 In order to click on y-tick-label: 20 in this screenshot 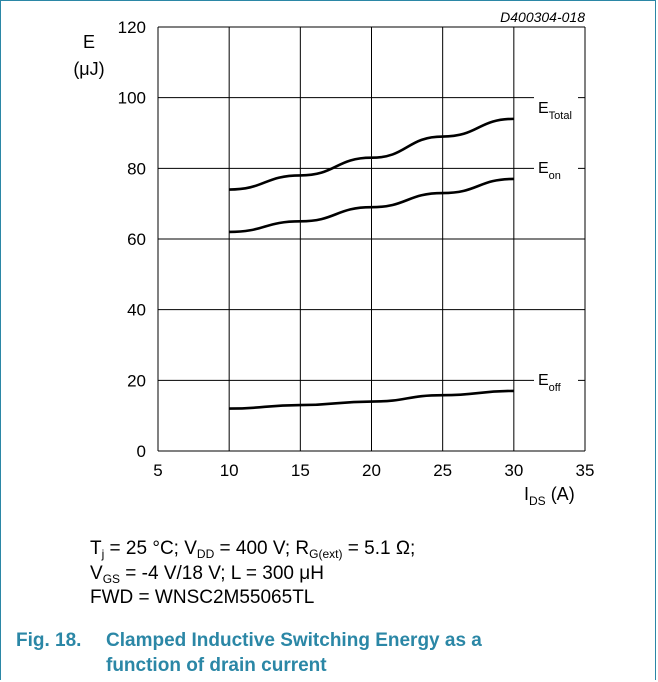, I will do `click(136, 380)`.